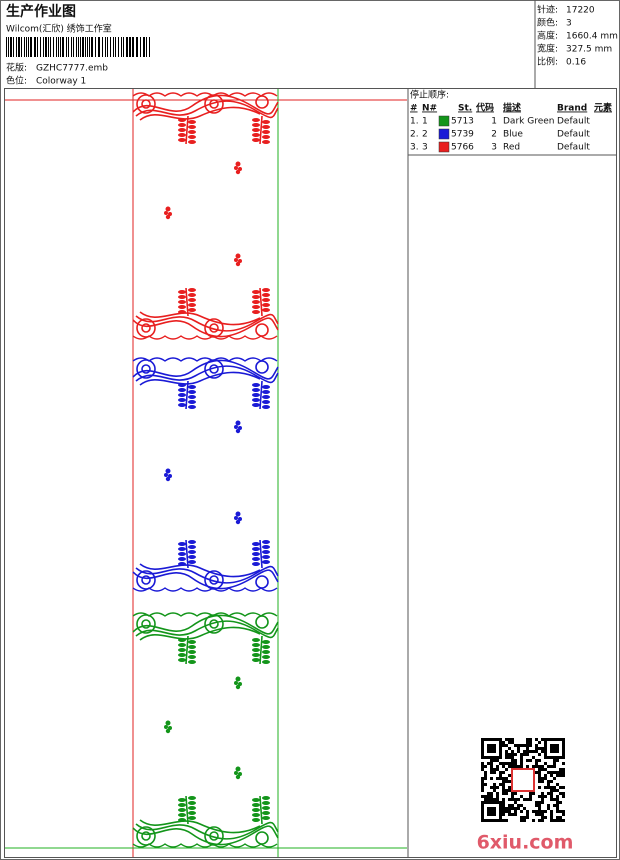 This screenshot has height=860, width=620. What do you see at coordinates (462, 148) in the screenshot?
I see `row-stitch: 5766` at bounding box center [462, 148].